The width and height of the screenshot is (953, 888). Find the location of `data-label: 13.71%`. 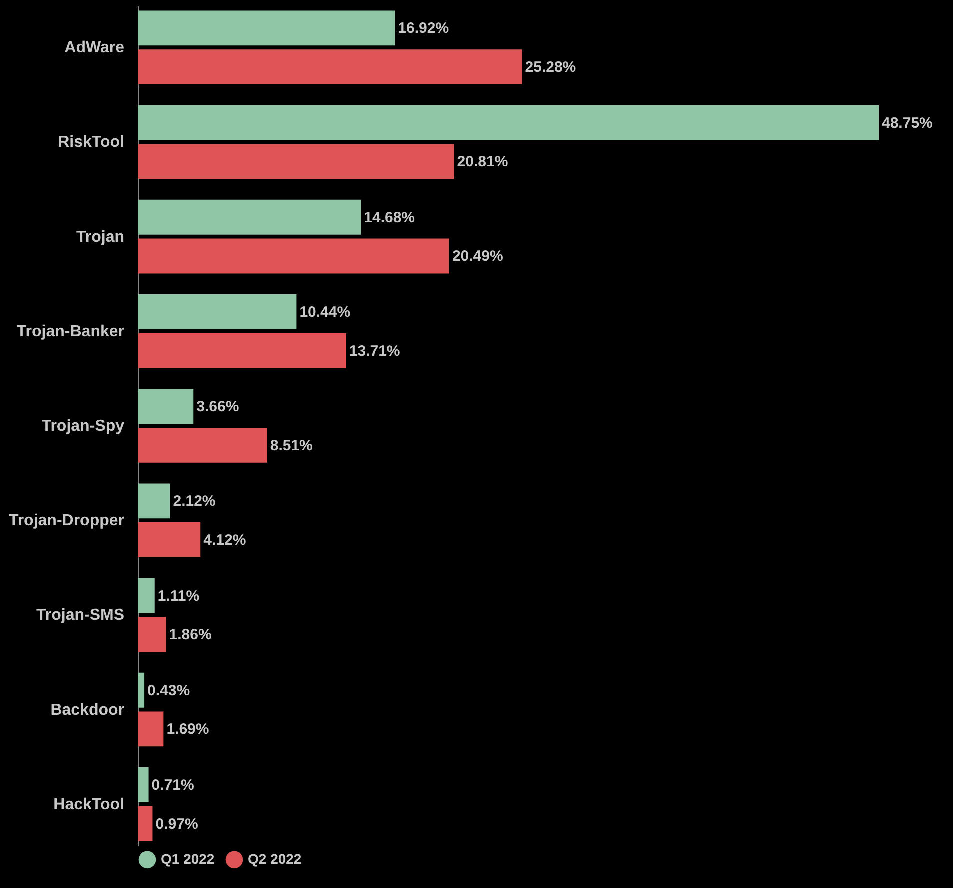

data-label: 13.71% is located at coordinates (374, 351).